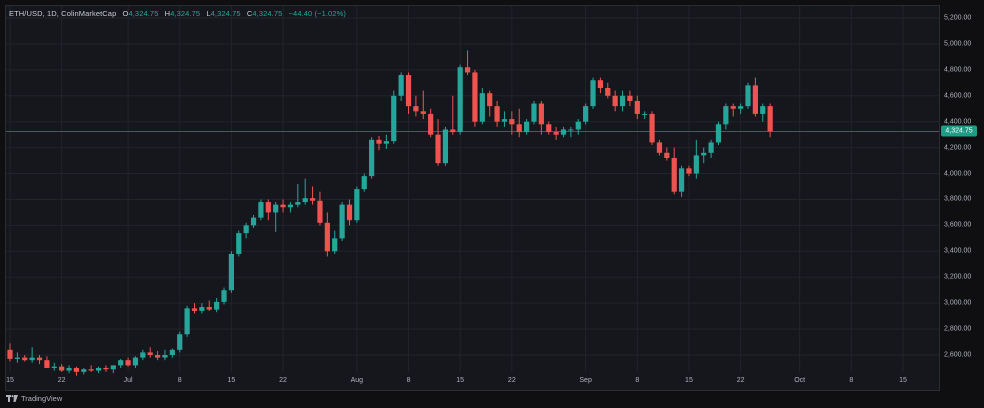  Describe the element at coordinates (52, 13) in the screenshot. I see `interval-label: 1D` at that location.